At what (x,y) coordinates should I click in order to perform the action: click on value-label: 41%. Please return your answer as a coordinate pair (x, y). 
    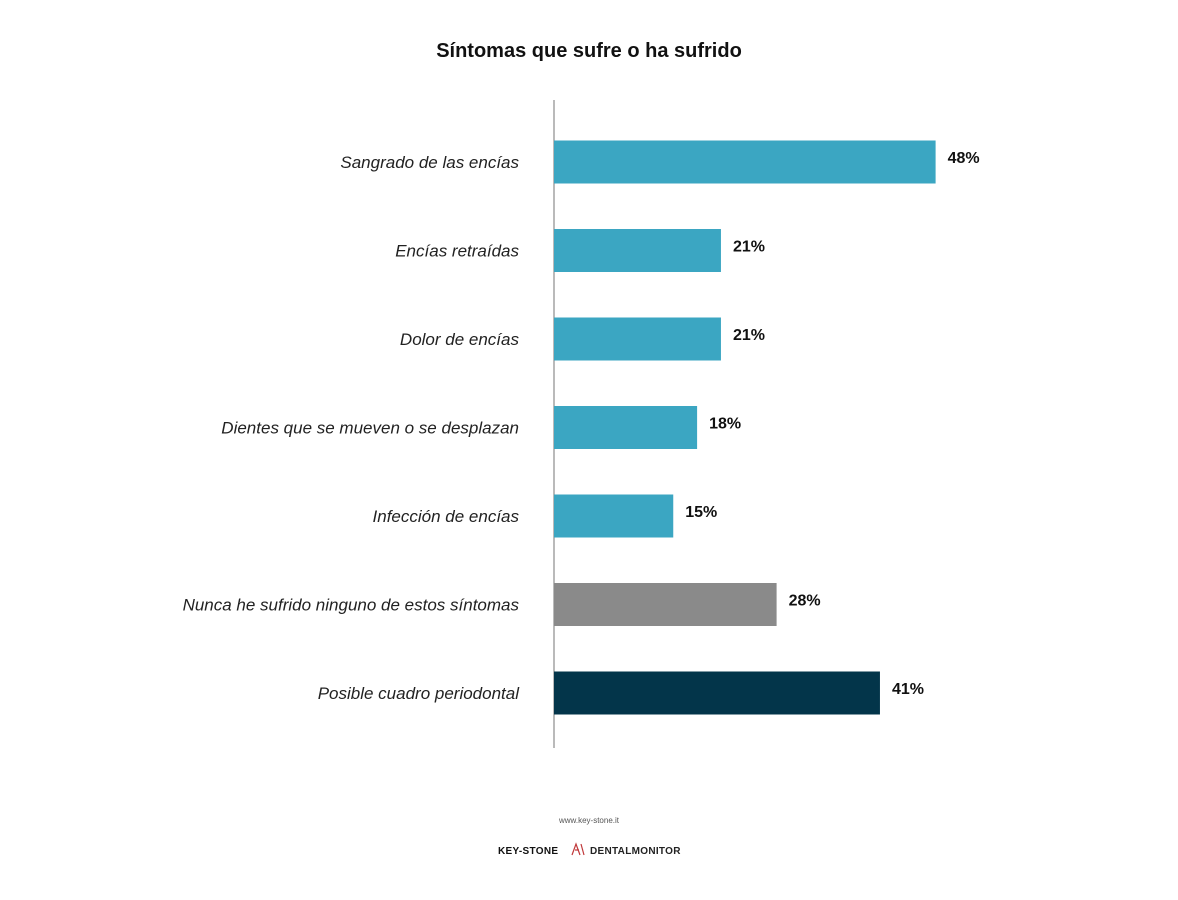
    Looking at the image, I should click on (908, 689).